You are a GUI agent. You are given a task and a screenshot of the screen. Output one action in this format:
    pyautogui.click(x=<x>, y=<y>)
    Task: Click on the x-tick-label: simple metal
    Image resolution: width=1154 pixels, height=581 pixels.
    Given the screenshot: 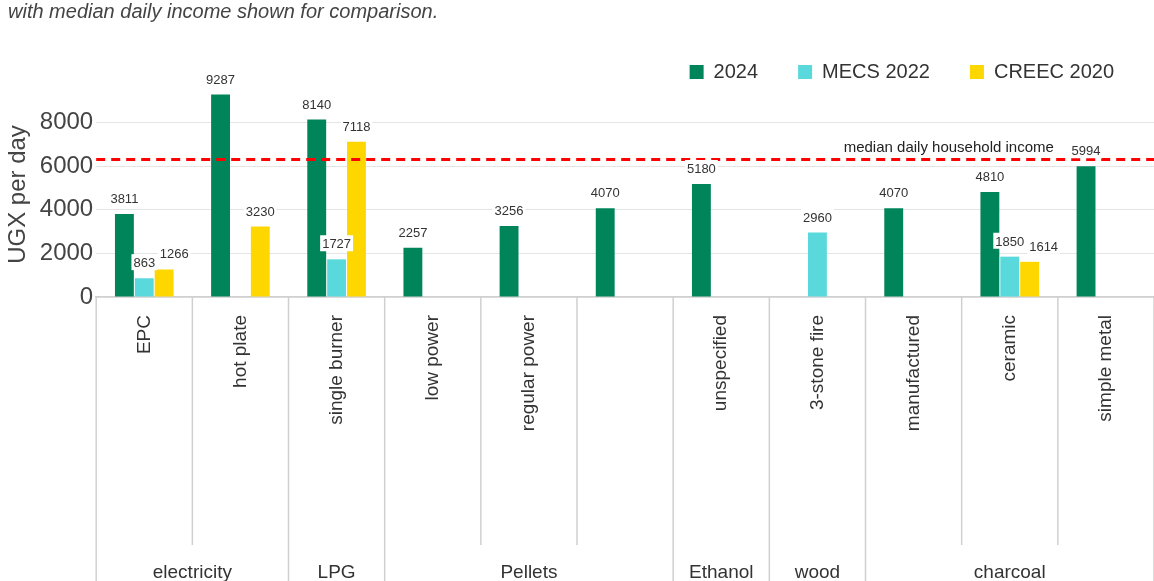 What is the action you would take?
    pyautogui.click(x=1105, y=368)
    